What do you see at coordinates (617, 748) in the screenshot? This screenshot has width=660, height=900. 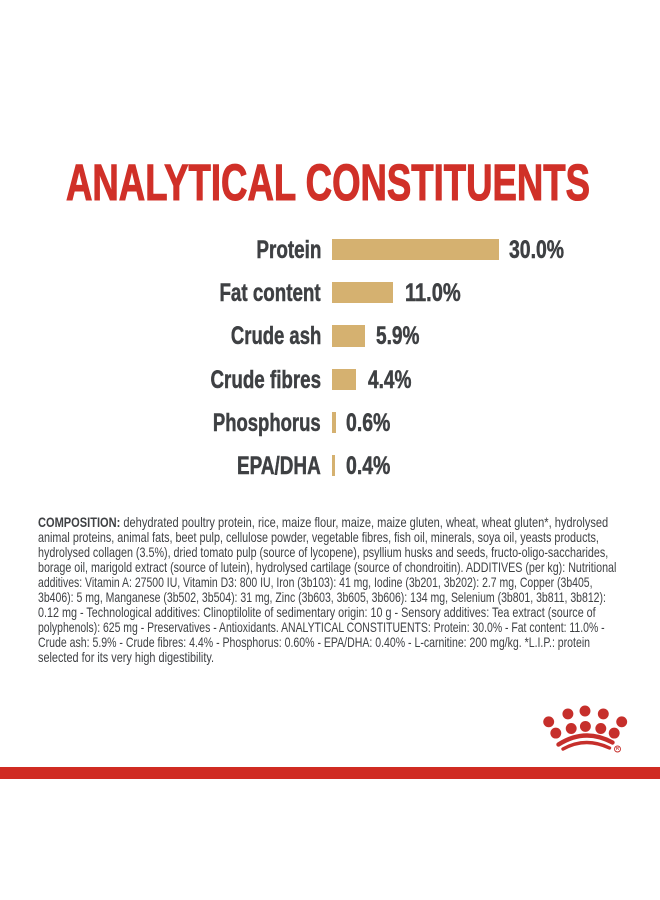 I see `svg-text: R` at bounding box center [617, 748].